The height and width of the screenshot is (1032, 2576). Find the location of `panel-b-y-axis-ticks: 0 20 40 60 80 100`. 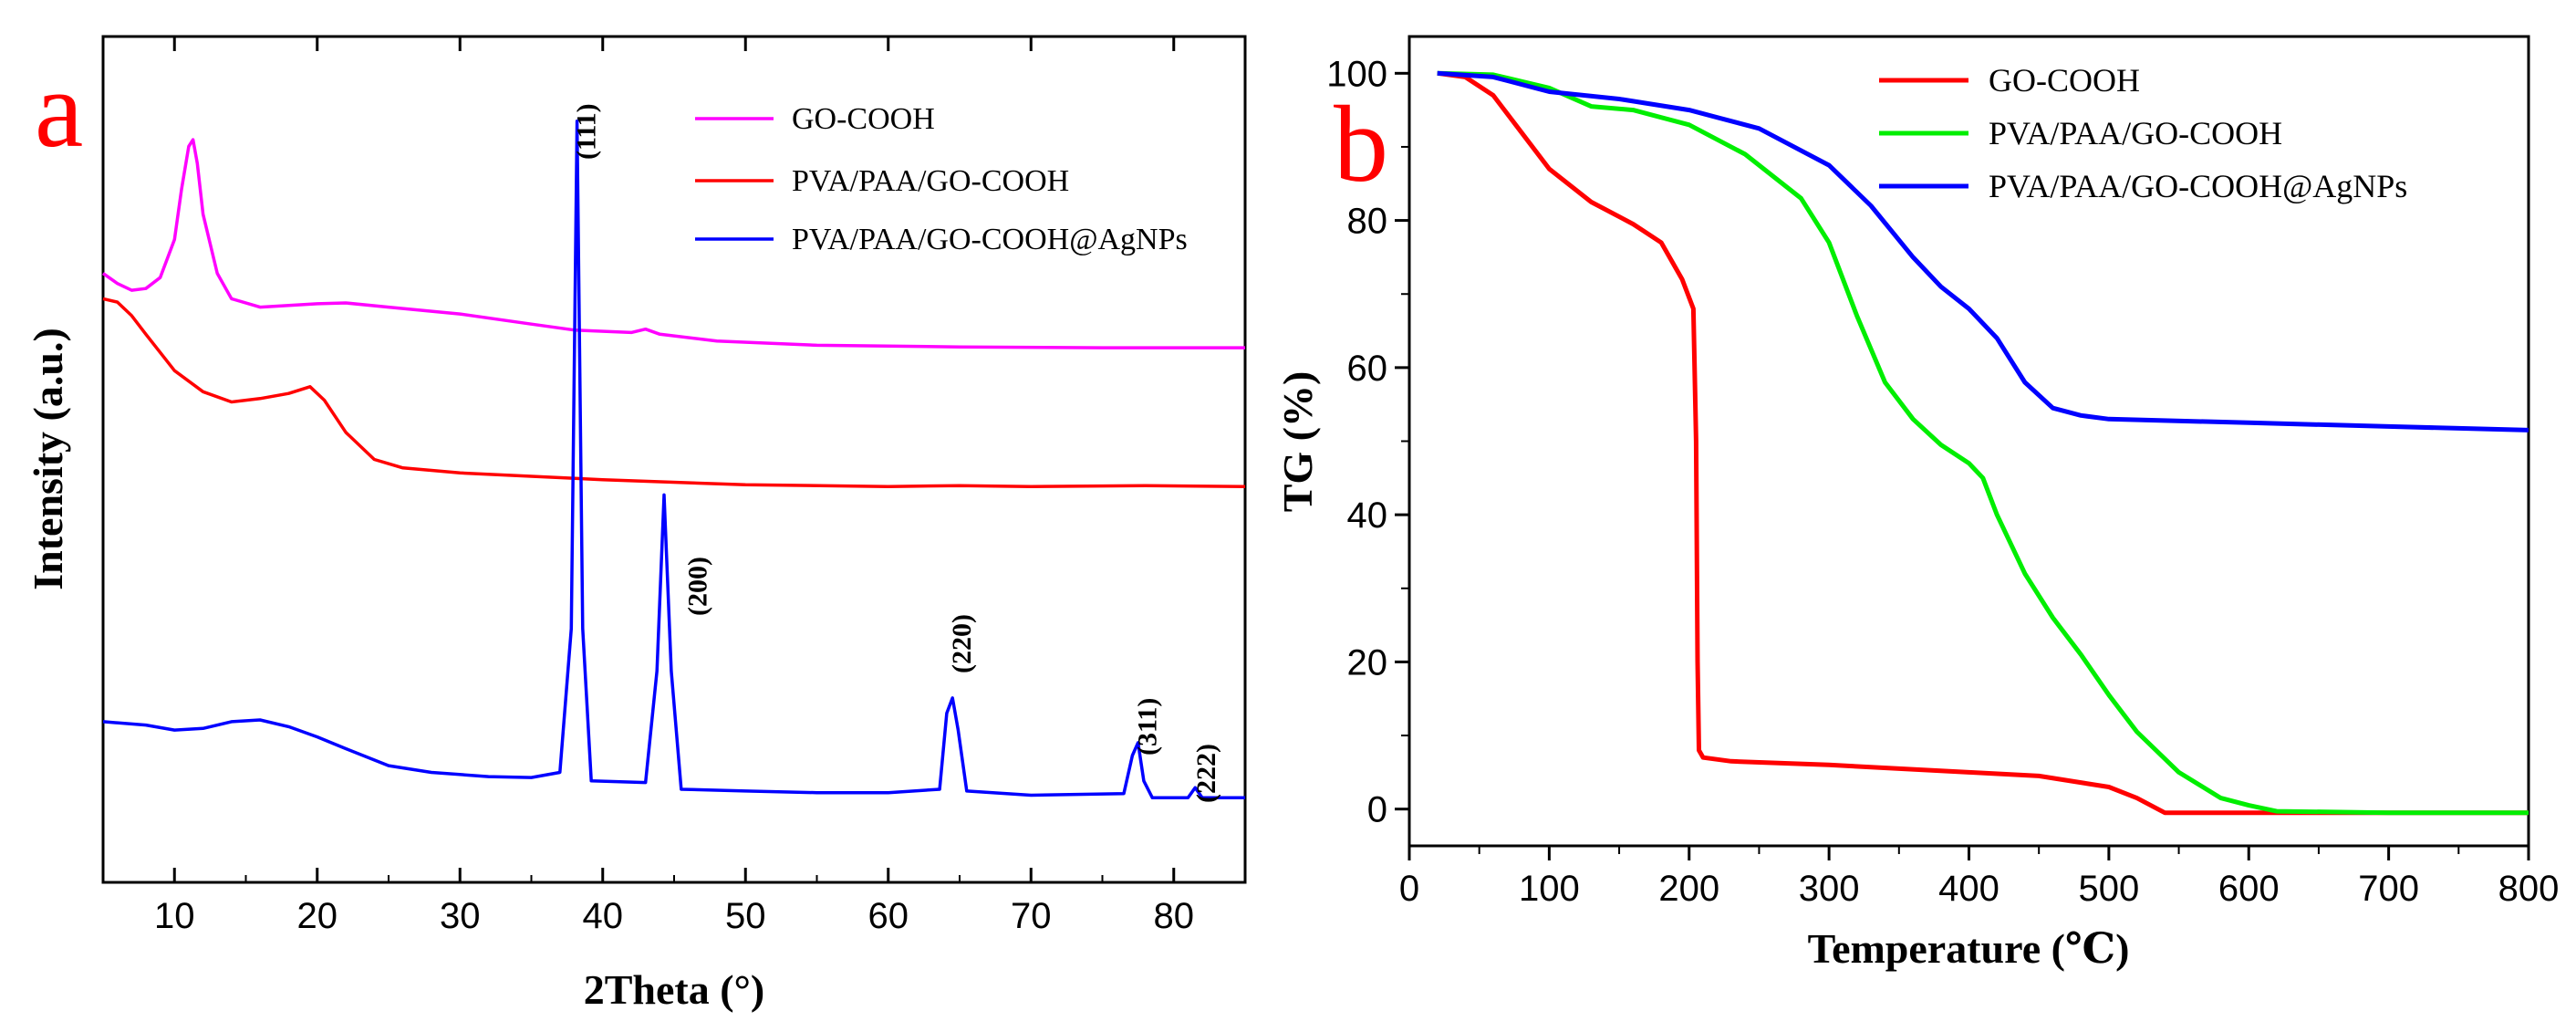

panel-b-y-axis-ticks: 0 20 40 60 80 100 is located at coordinates (1367, 442).